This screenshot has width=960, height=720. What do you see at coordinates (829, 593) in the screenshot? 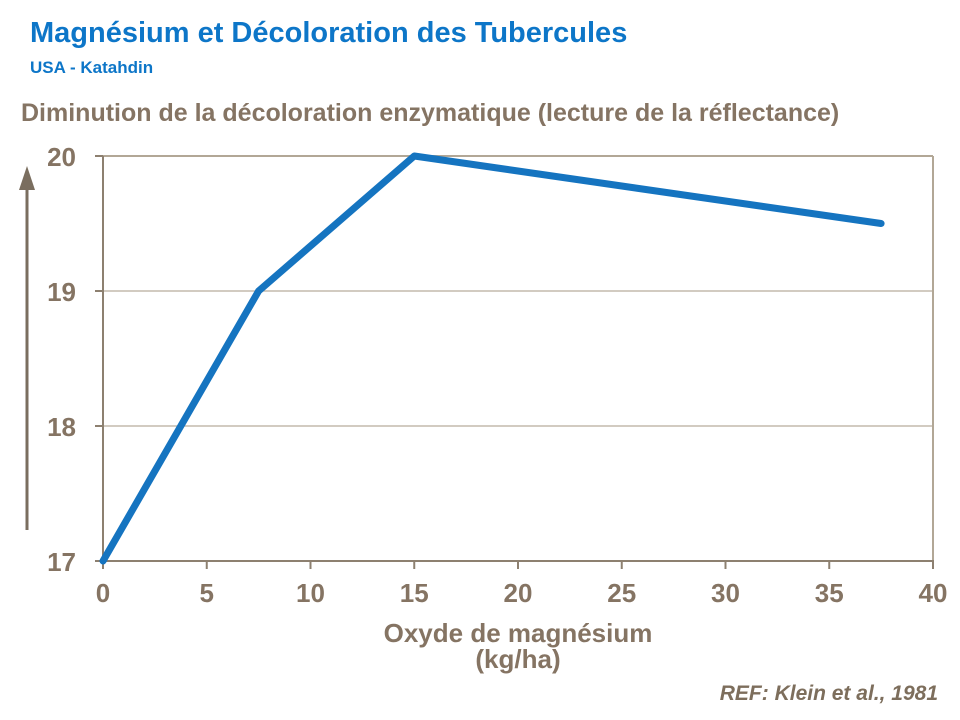
I see `x-tick-label: 35` at bounding box center [829, 593].